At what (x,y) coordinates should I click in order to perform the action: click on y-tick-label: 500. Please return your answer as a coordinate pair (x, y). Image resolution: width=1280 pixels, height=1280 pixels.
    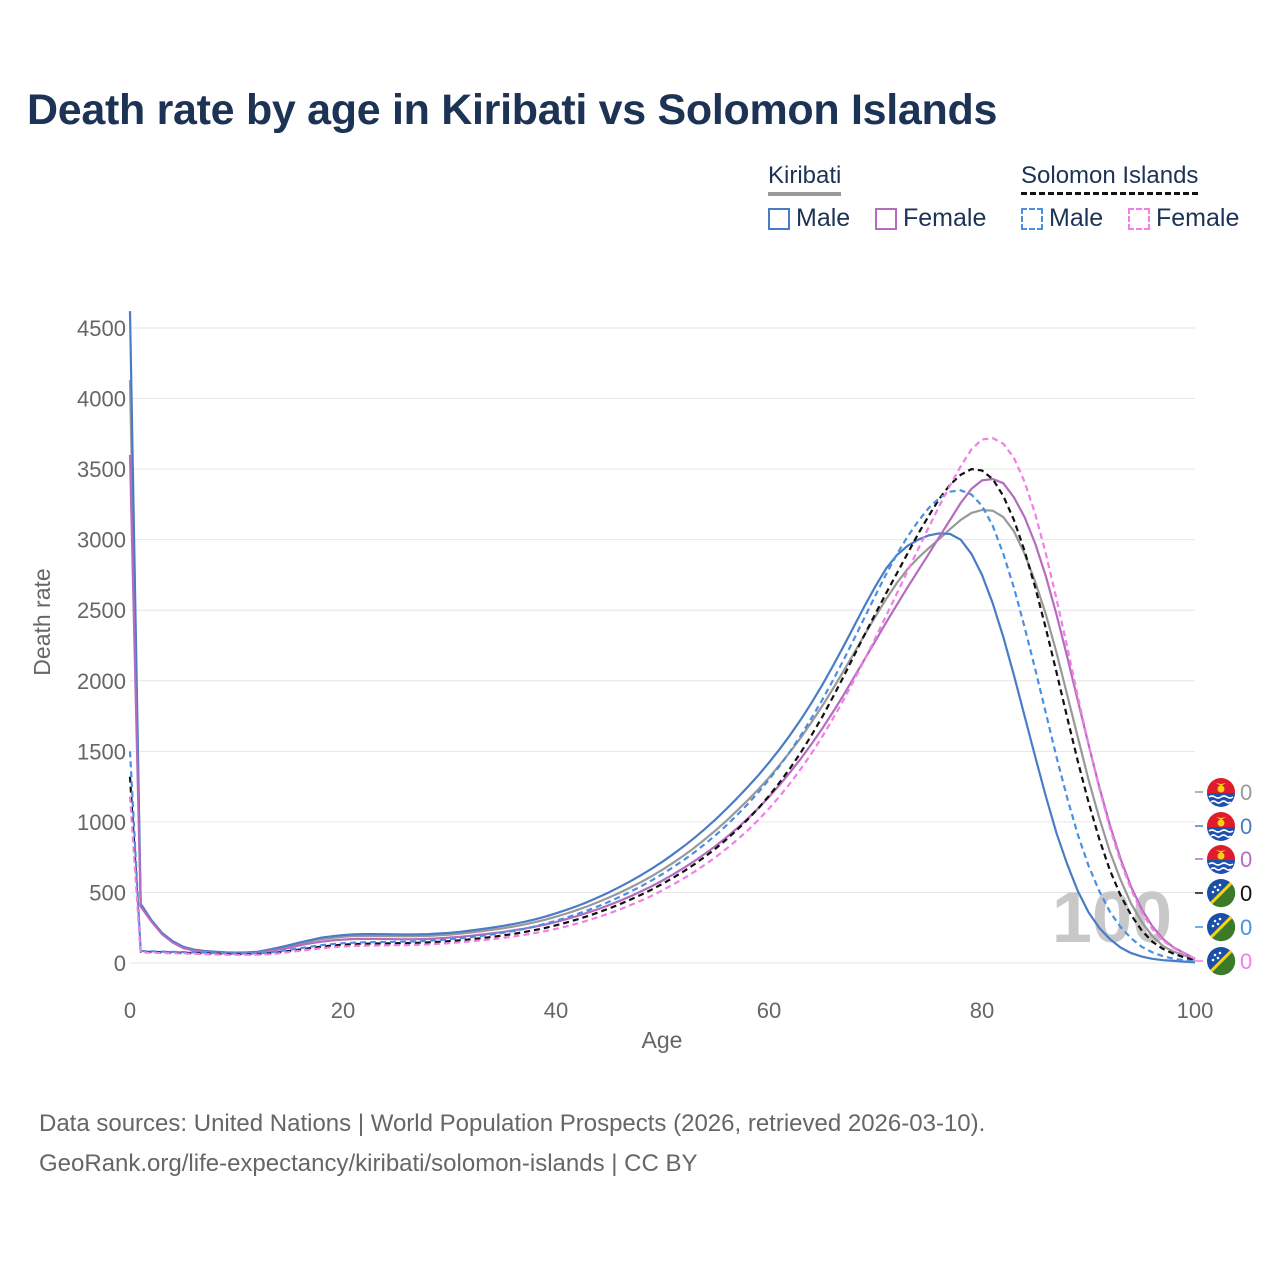
    Looking at the image, I should click on (107, 892).